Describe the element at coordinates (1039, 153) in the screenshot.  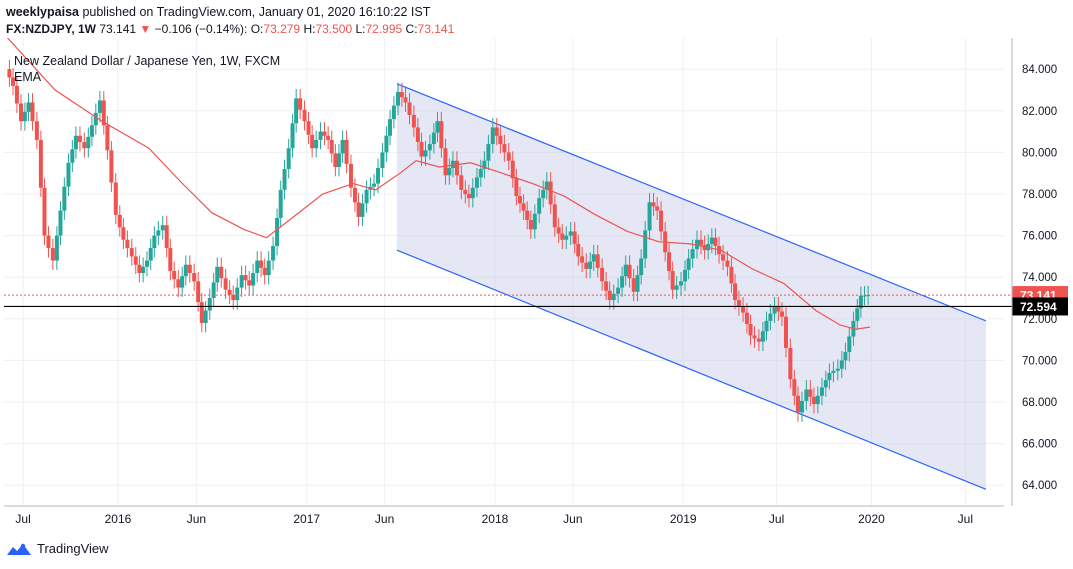
I see `y-tick-label: 80.000` at that location.